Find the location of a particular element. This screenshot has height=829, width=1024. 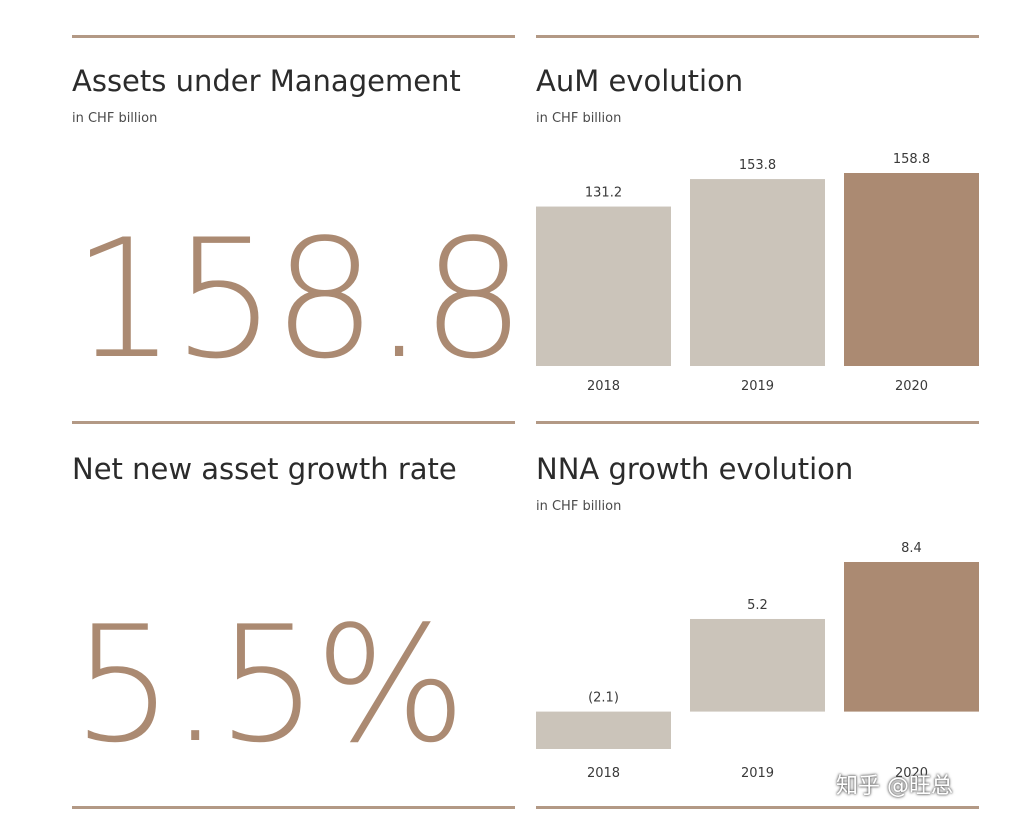

nna-big-value: 5.5% is located at coordinates (269, 684).